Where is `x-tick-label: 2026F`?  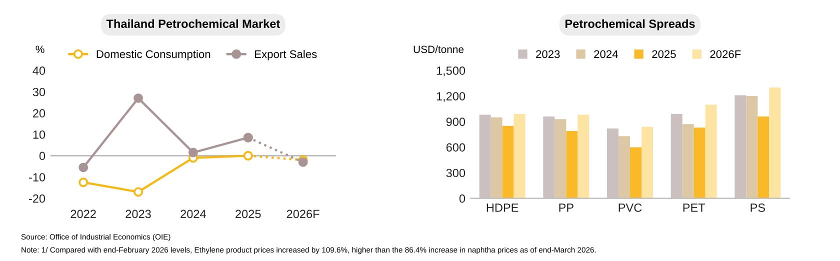
x-tick-label: 2026F is located at coordinates (303, 214).